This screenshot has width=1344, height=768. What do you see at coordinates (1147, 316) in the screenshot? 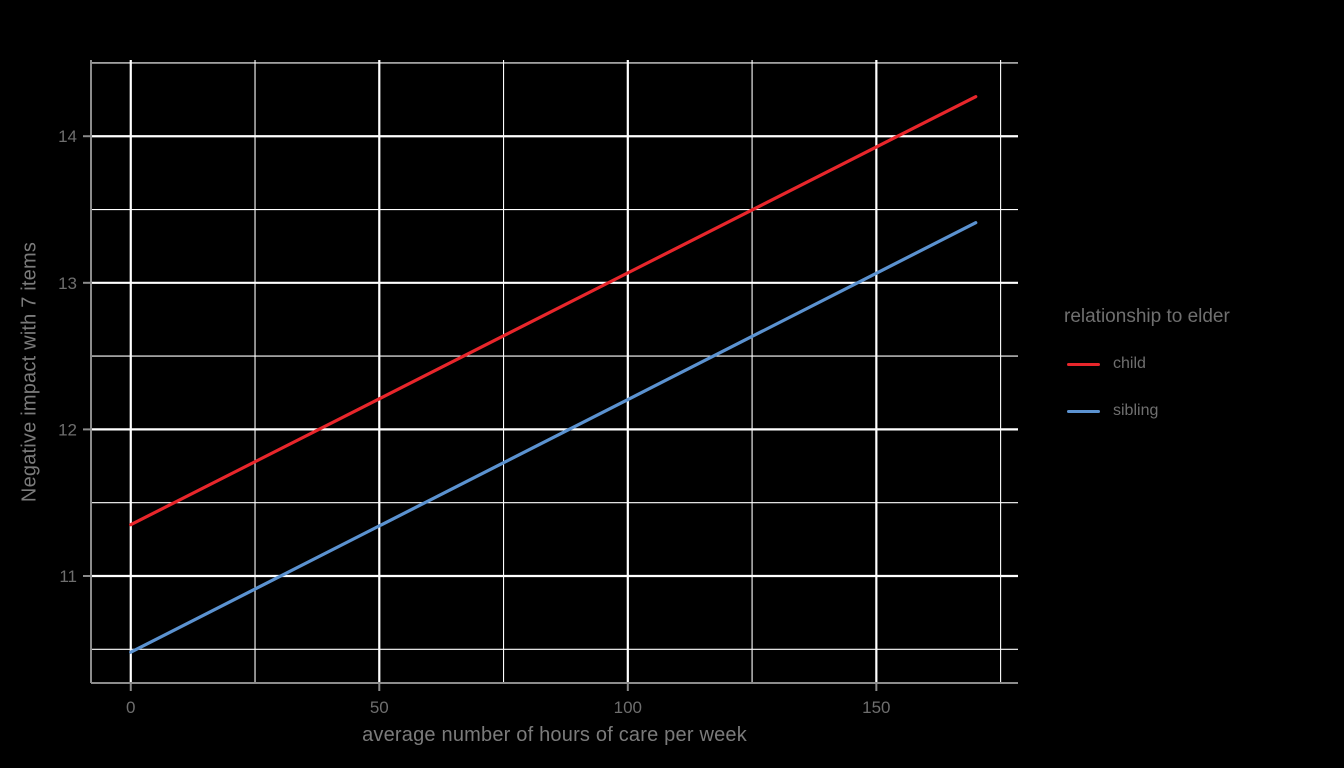
I see `legend-title: relationship to elder` at bounding box center [1147, 316].